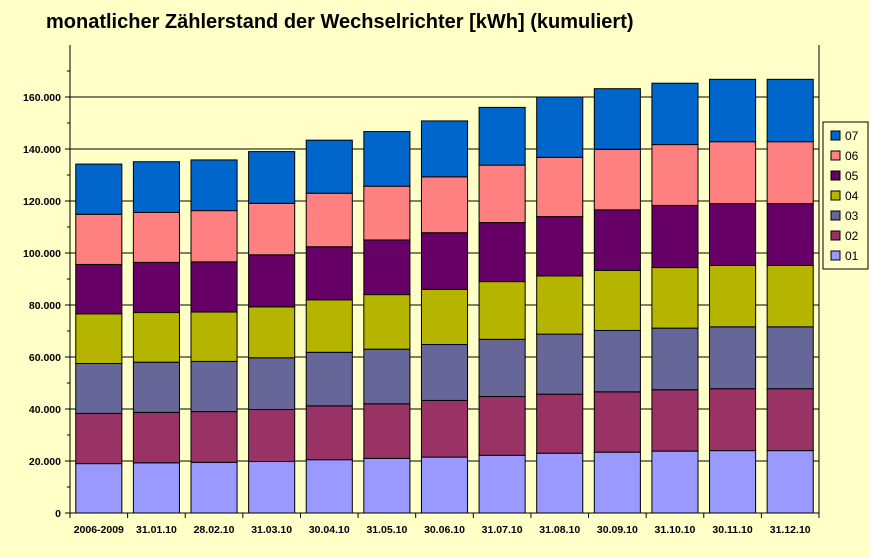  What do you see at coordinates (675, 530) in the screenshot?
I see `x-tick-label: 31.10.10` at bounding box center [675, 530].